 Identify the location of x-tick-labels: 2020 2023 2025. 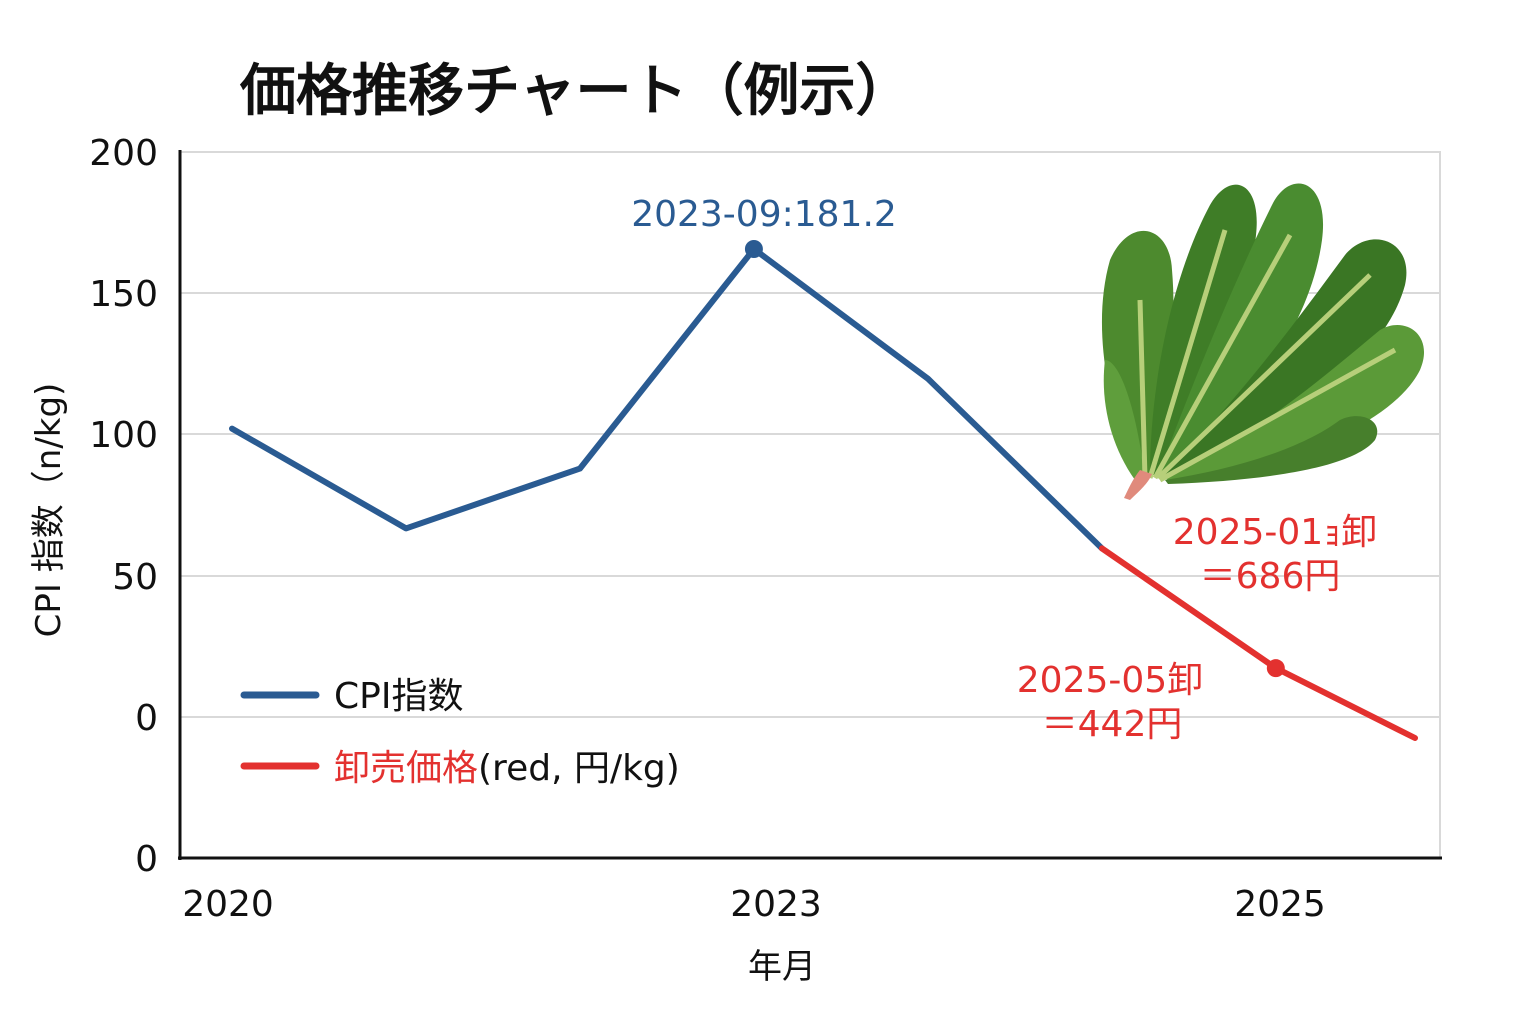
(754, 904).